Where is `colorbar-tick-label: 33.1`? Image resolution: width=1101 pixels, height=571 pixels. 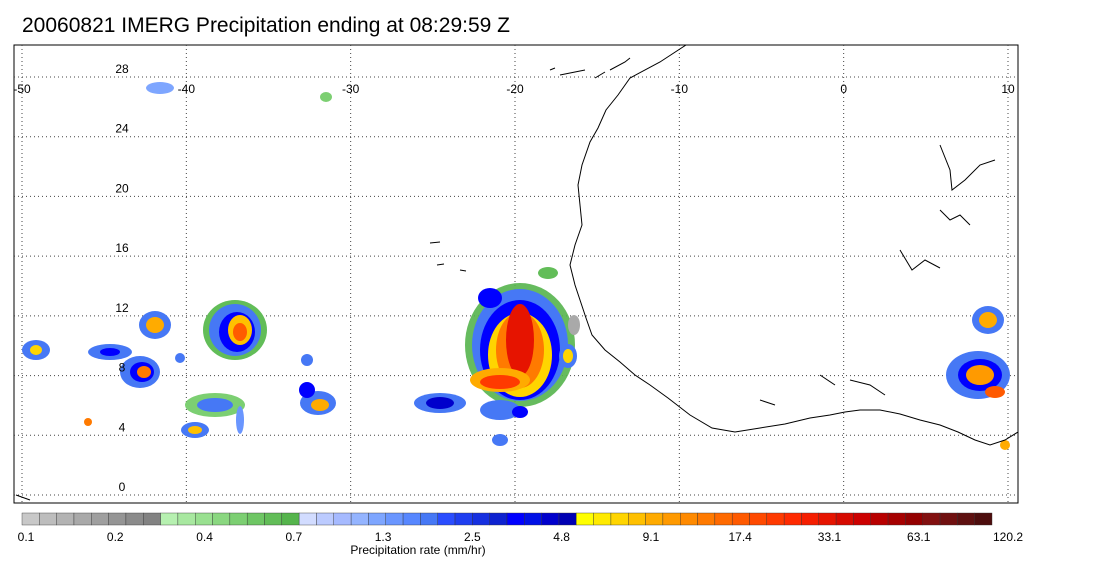
colorbar-tick-label: 33.1 is located at coordinates (830, 537).